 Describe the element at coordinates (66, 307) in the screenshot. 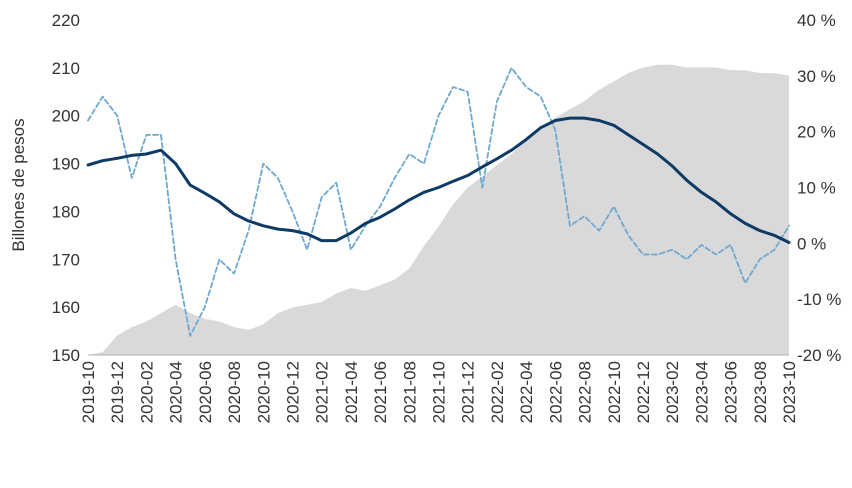

I see `y-left-tick-label: 160` at that location.